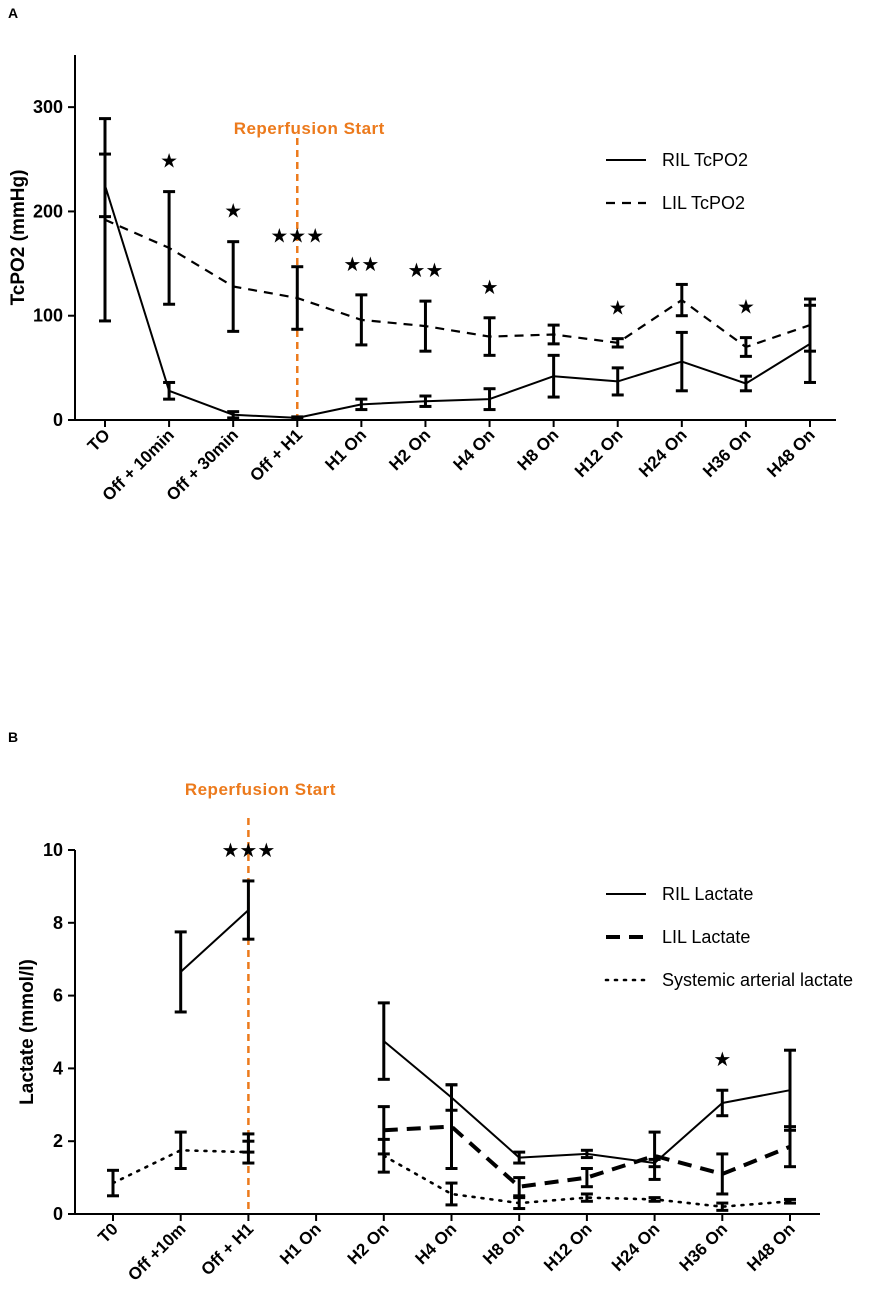 This screenshot has height=1299, width=870. Describe the element at coordinates (156, 1251) in the screenshot. I see `x-tick-label: Off +10m` at that location.